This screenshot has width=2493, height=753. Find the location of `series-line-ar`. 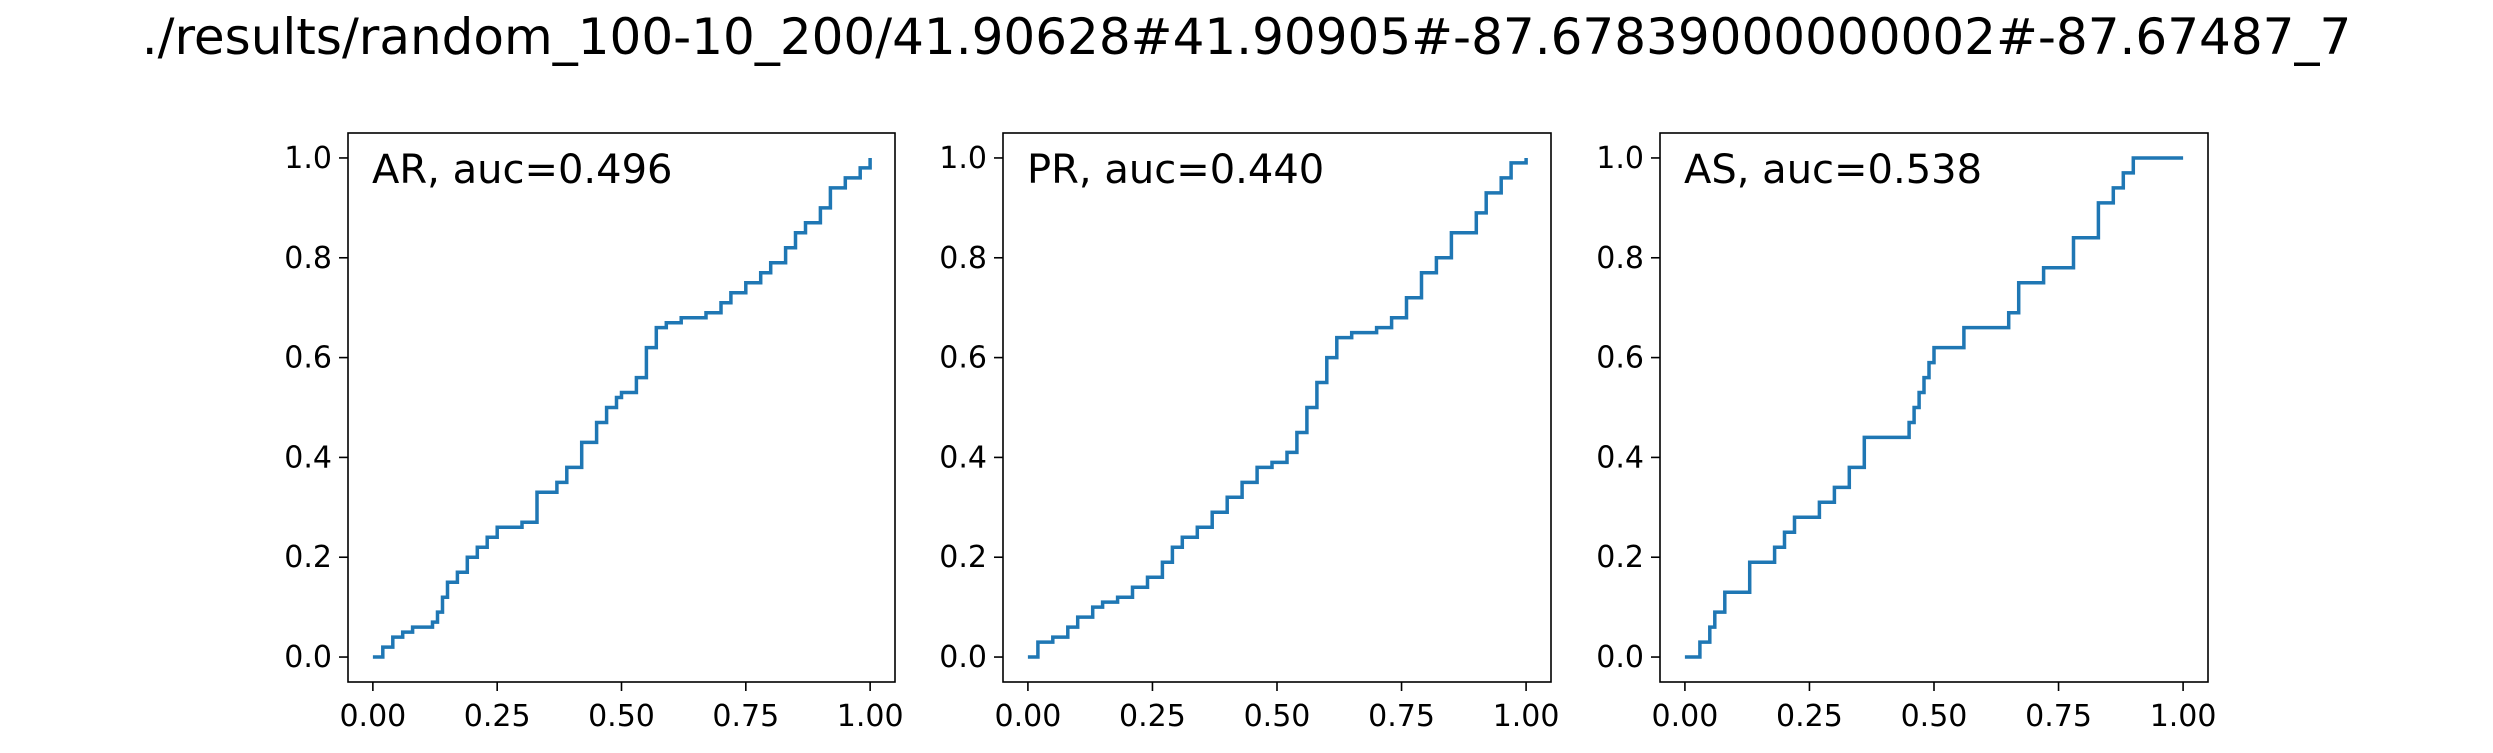

series-line-ar is located at coordinates (622, 408).